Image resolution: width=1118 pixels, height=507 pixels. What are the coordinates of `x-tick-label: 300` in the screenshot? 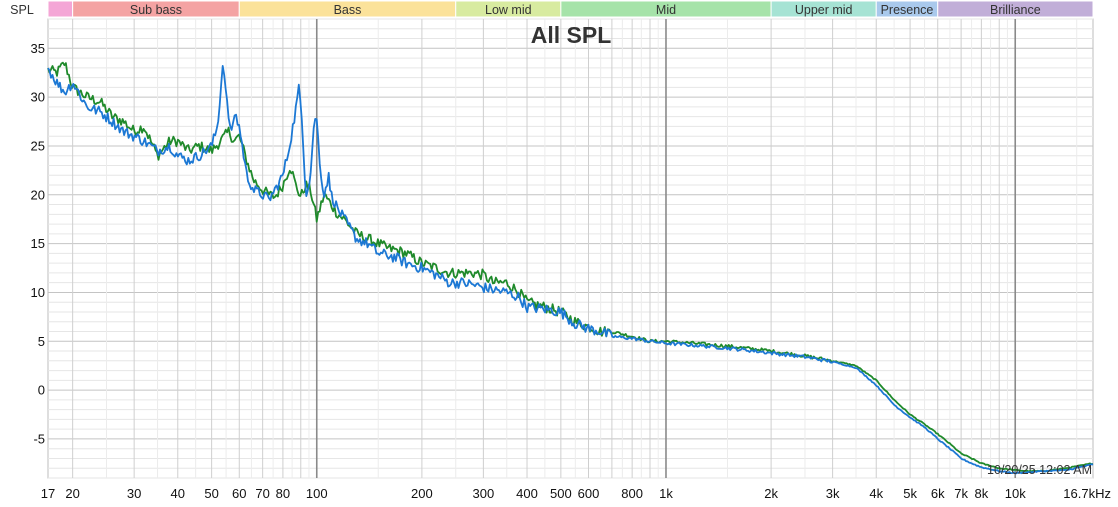 It's located at (484, 493).